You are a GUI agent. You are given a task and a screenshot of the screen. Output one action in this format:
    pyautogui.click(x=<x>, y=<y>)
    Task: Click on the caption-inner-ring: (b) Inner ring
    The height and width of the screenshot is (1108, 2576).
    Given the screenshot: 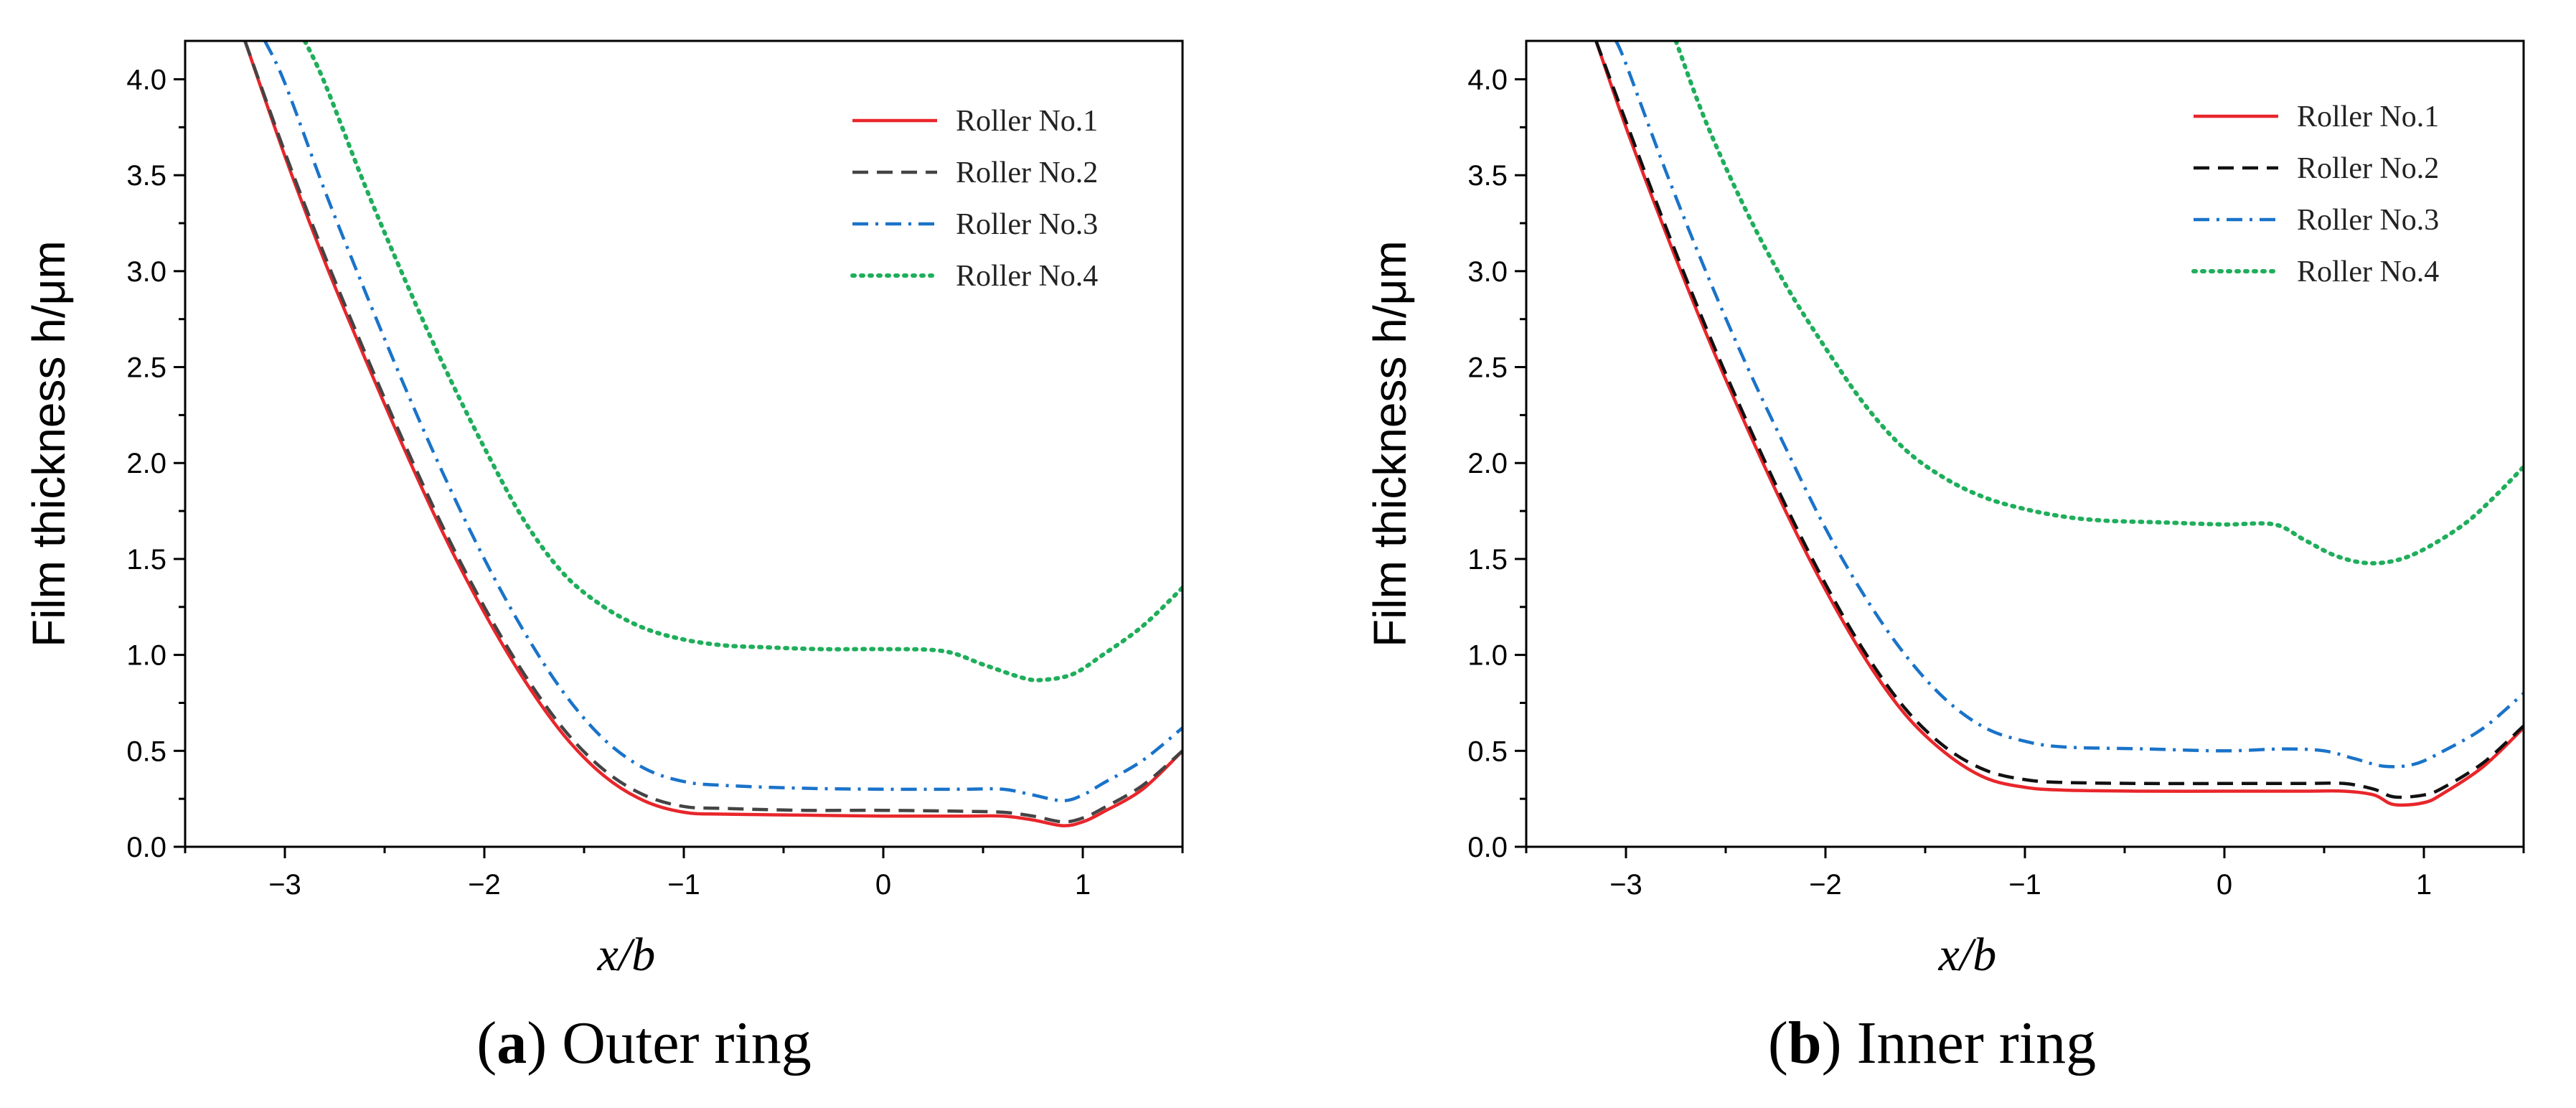 What is the action you would take?
    pyautogui.click(x=1932, y=1043)
    